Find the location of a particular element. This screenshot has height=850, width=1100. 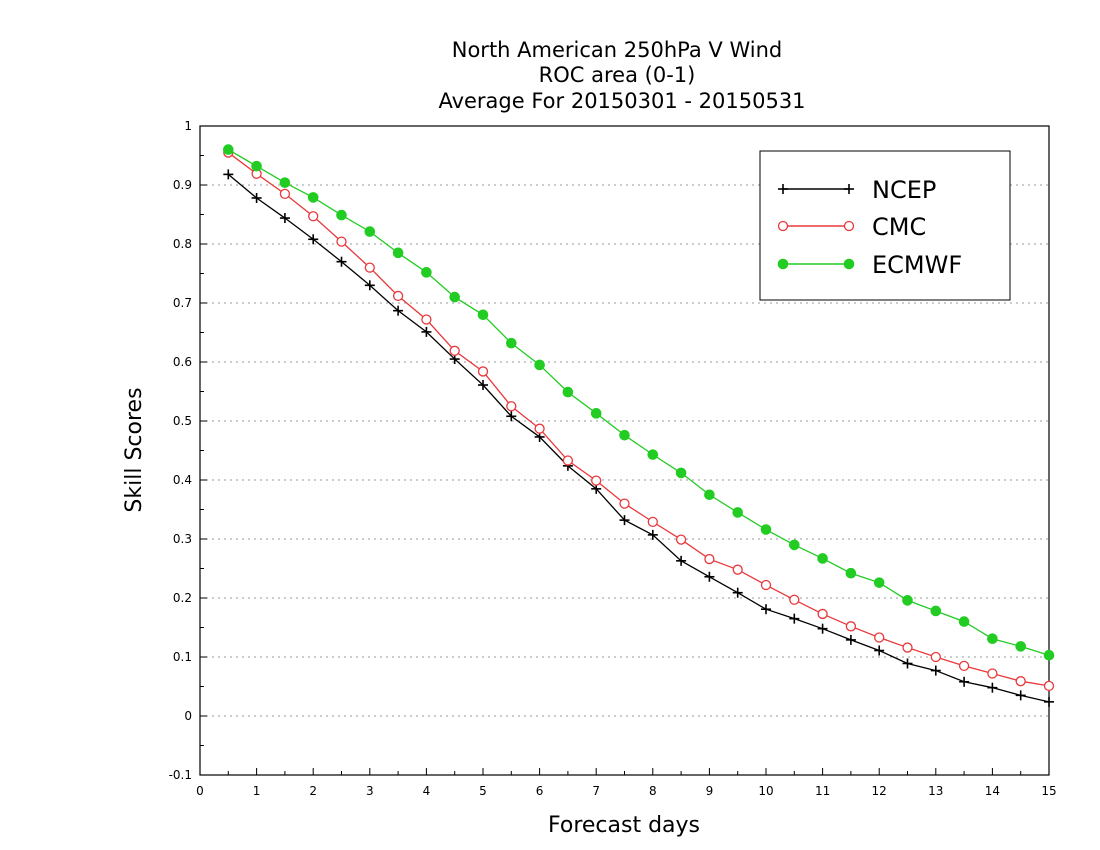

legend-marker-cmc is located at coordinates (849, 226).